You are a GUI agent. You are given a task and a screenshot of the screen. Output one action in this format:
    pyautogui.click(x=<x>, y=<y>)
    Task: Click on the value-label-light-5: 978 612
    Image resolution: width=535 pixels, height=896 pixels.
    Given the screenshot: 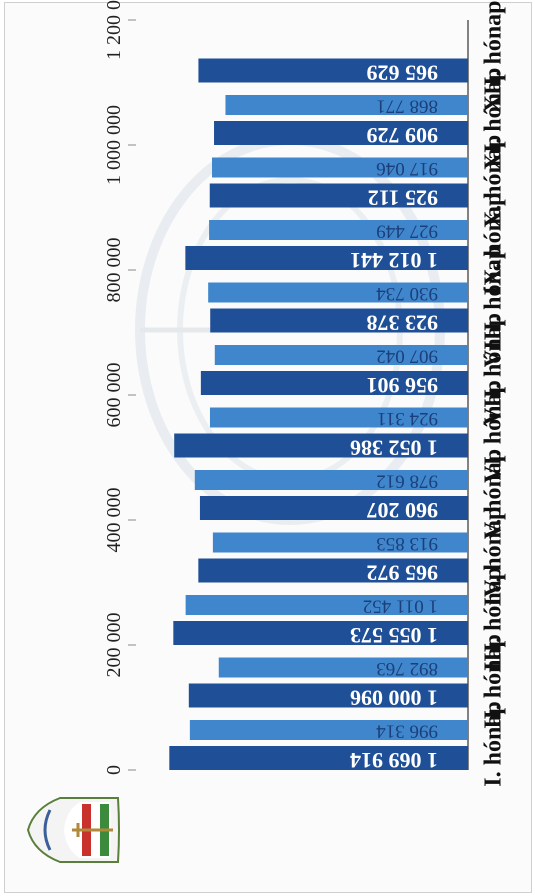 What is the action you would take?
    pyautogui.click(x=407, y=481)
    